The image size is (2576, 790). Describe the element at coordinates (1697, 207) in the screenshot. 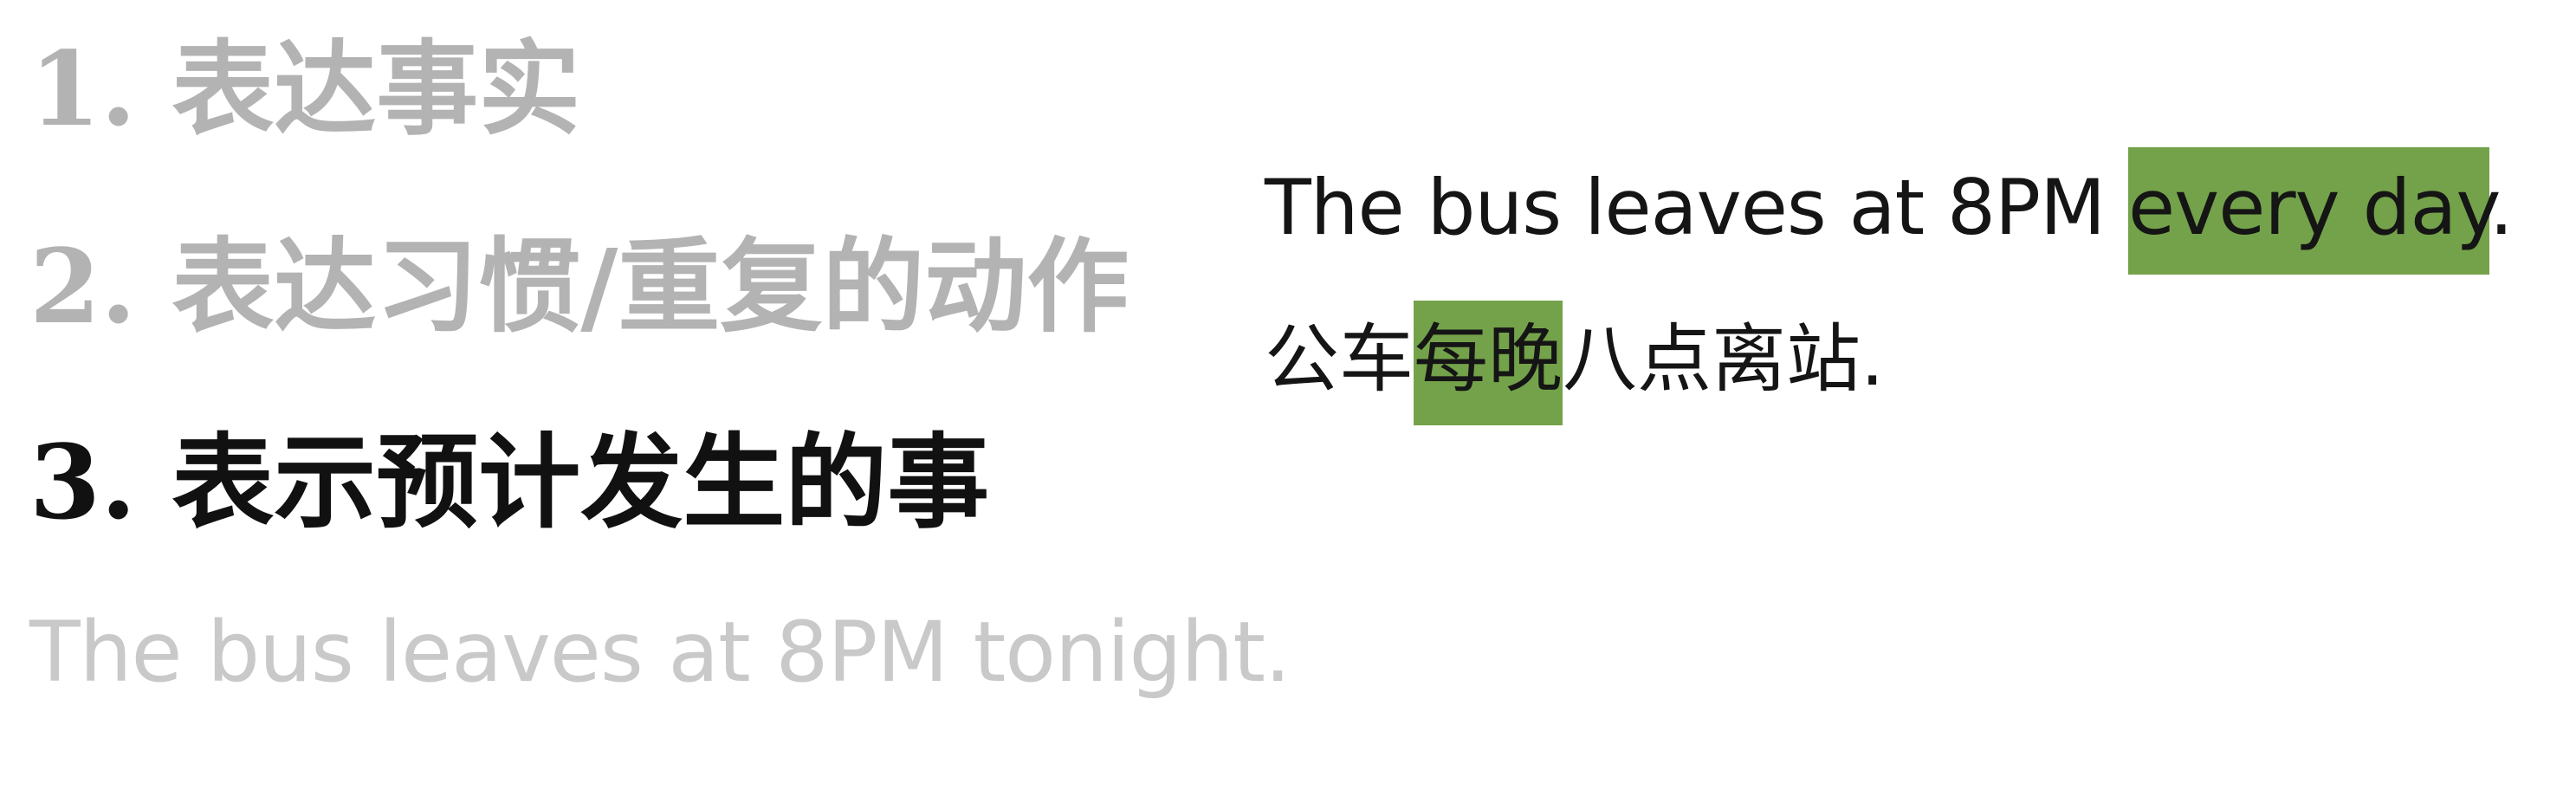

I see `example-en-before: The bus leaves at 8PM` at that location.